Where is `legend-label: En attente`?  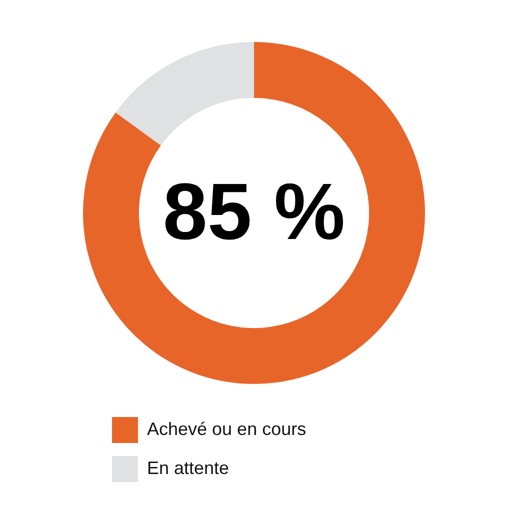 legend-label: En attente is located at coordinates (188, 468).